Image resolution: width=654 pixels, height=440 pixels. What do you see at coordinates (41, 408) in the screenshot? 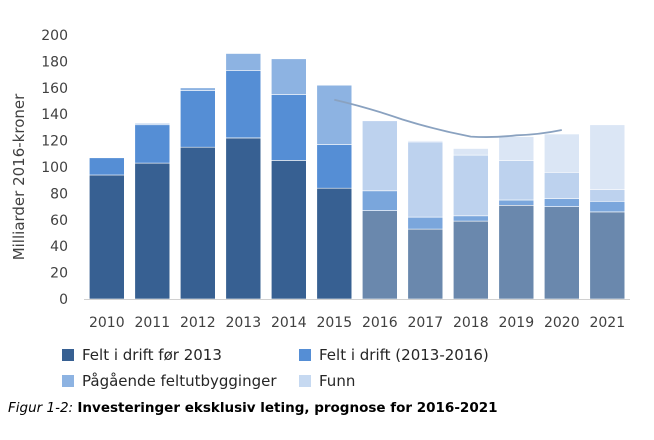
I see `caption-prefix: Figur 1-2:` at bounding box center [41, 408].